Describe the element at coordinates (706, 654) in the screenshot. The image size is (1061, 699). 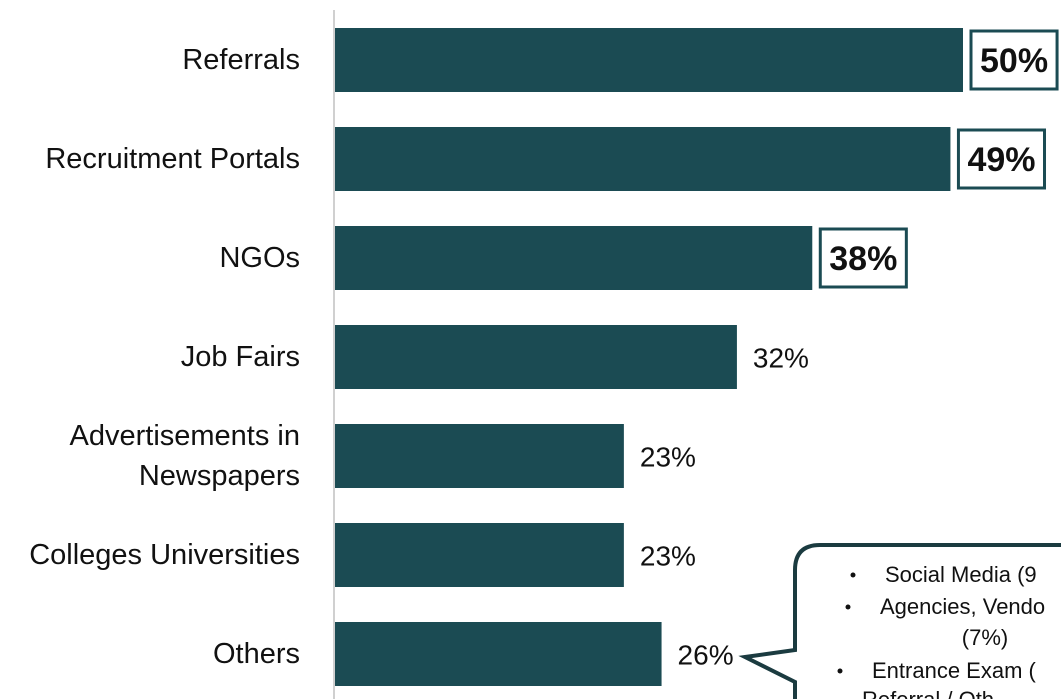
I see `value-label: 26%` at that location.